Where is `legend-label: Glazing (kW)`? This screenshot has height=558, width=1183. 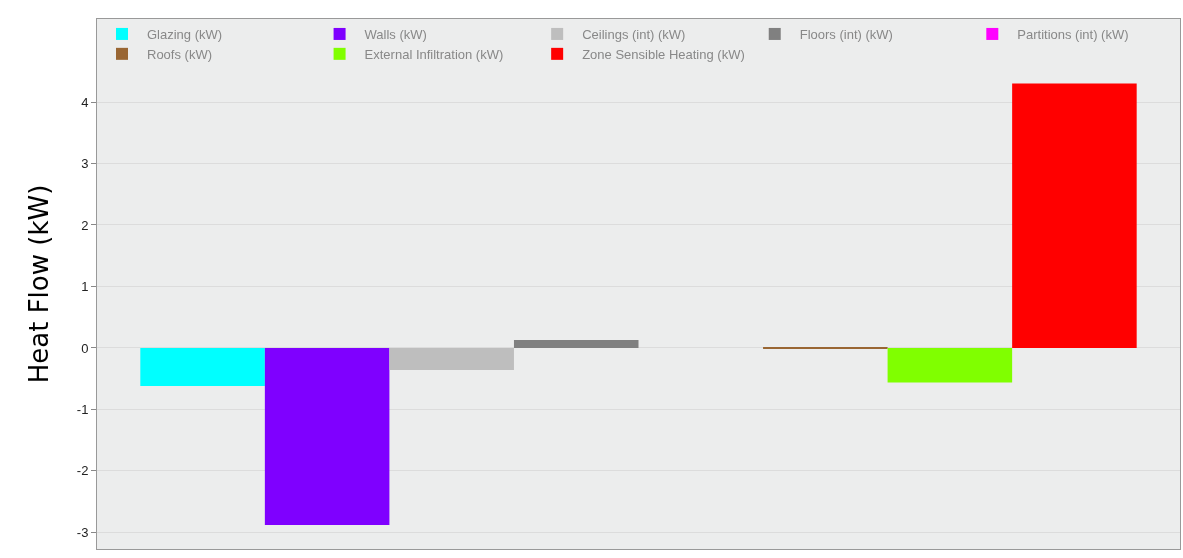 legend-label: Glazing (kW) is located at coordinates (185, 35).